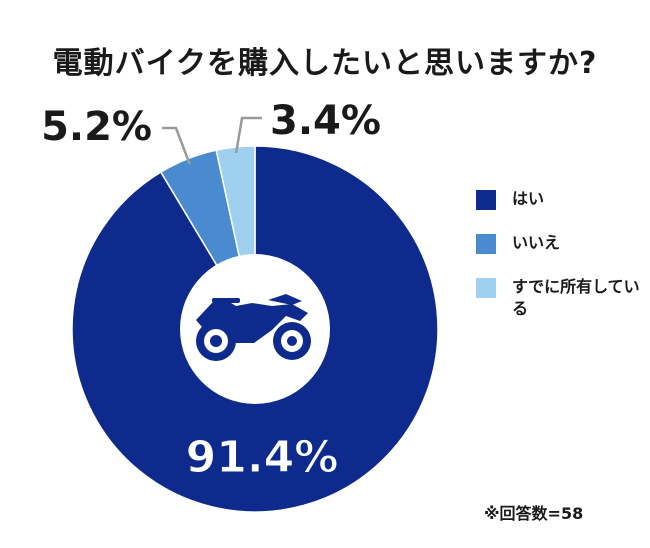 This screenshot has width=650, height=548. I want to click on motorcycle-icon, so click(253, 327).